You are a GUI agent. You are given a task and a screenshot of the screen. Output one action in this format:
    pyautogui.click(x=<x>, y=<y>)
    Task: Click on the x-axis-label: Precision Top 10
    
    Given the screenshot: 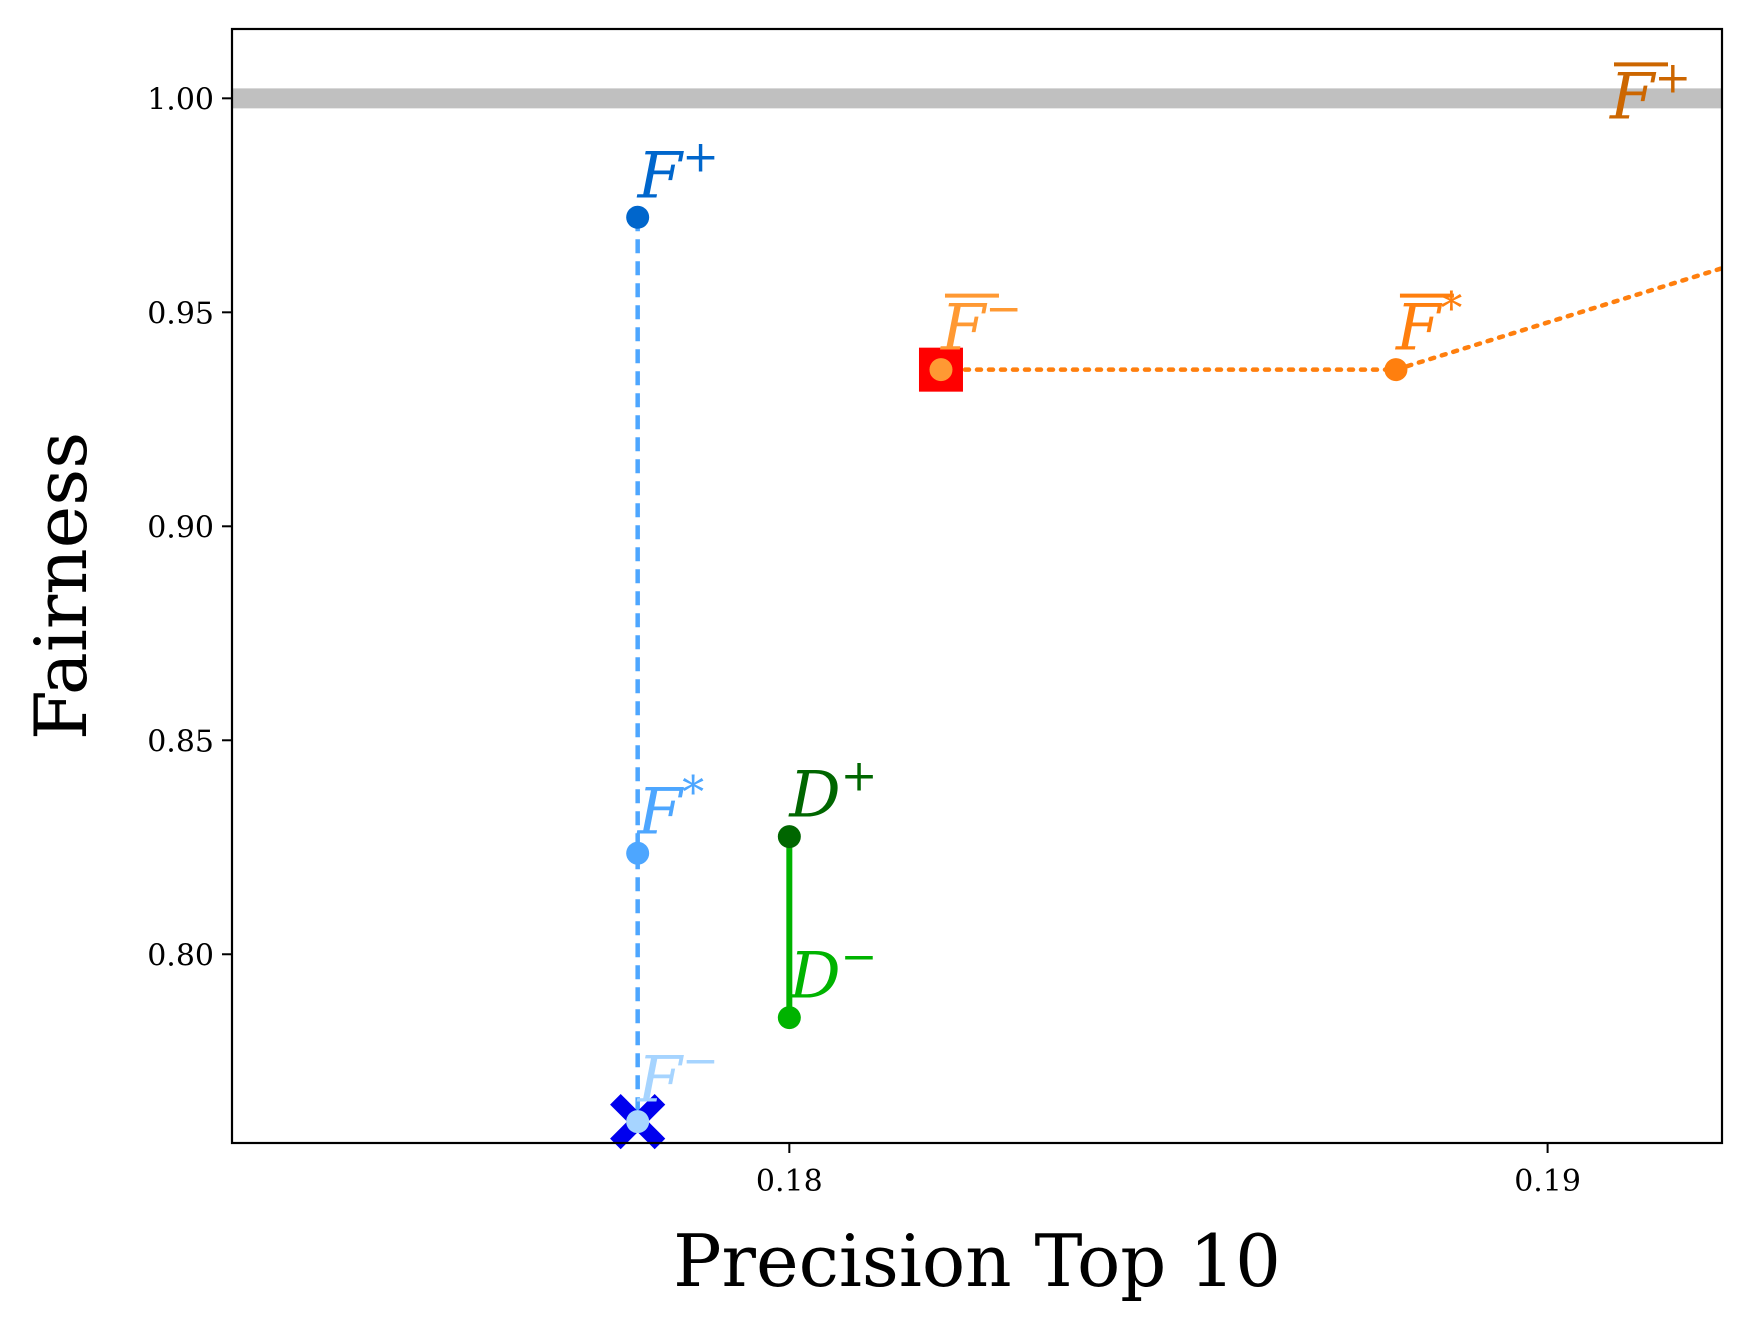 What is the action you would take?
    pyautogui.click(x=977, y=1261)
    